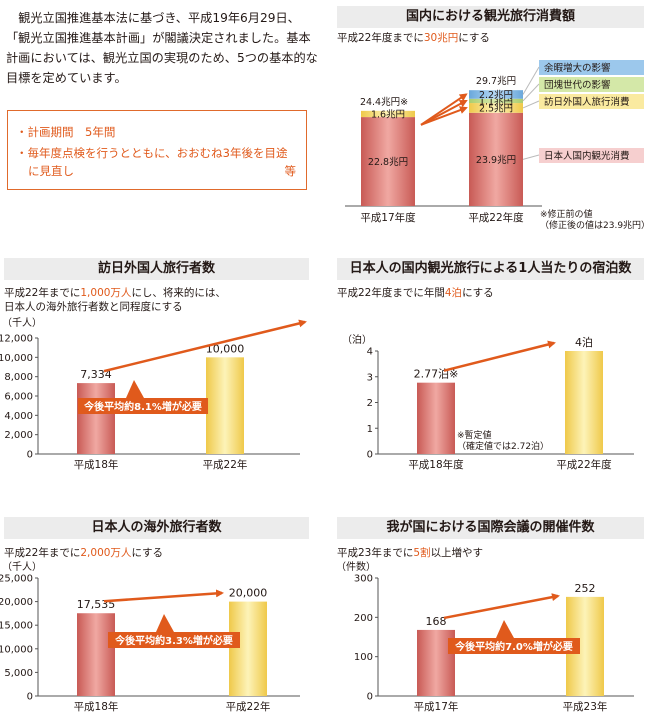 The width and height of the screenshot is (649, 712). Describe the element at coordinates (156, 528) in the screenshot. I see `outbound-title: 日本人の海外旅行者数` at that location.